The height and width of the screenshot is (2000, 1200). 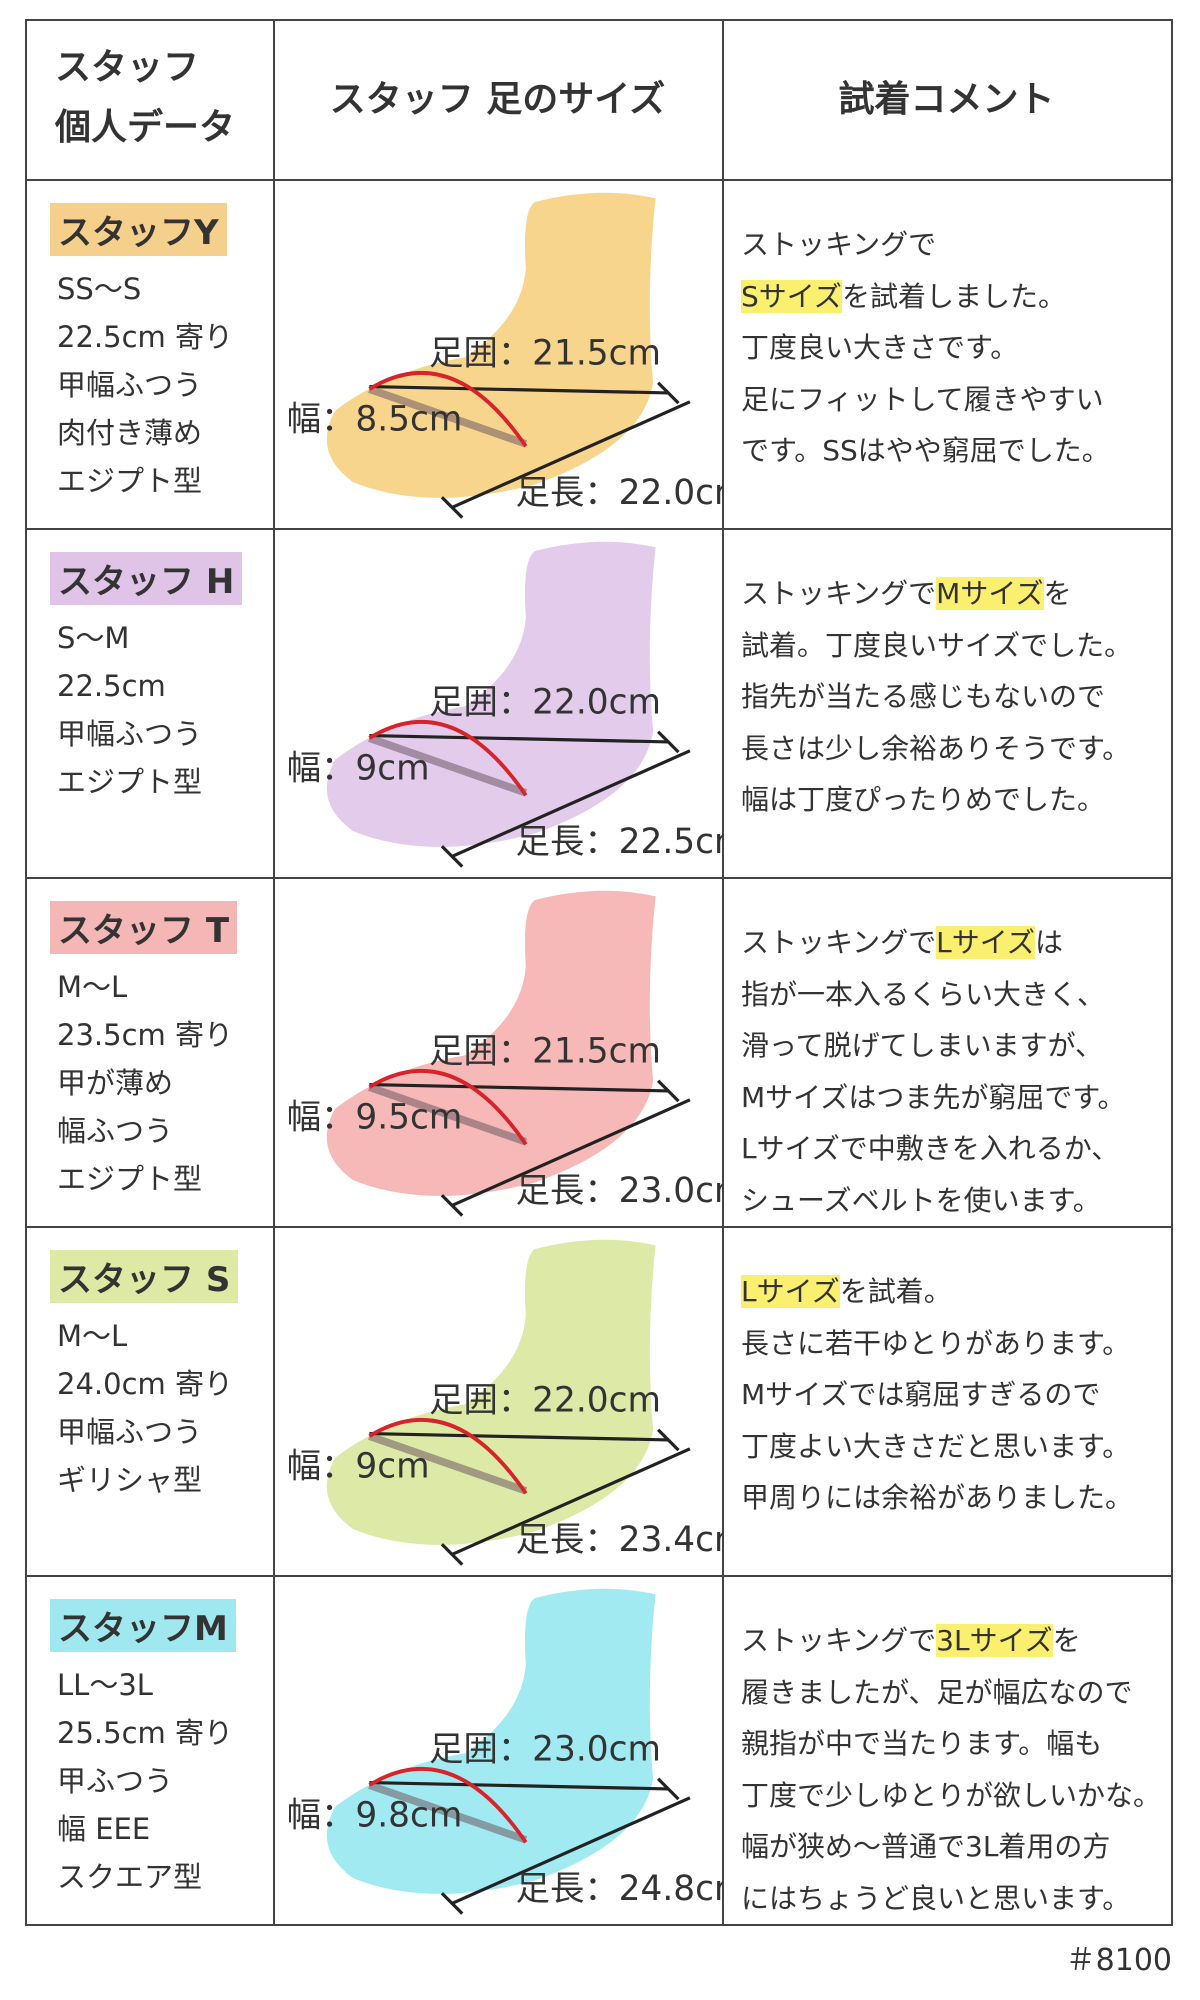 I want to click on comment-line: Mサイズはつま先が窮屈です。, so click(x=933, y=1098).